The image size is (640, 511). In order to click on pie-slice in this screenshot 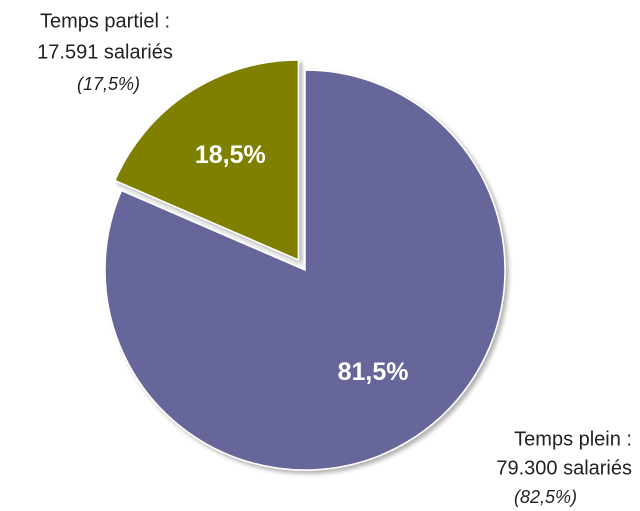, I will do `click(206, 160)`.